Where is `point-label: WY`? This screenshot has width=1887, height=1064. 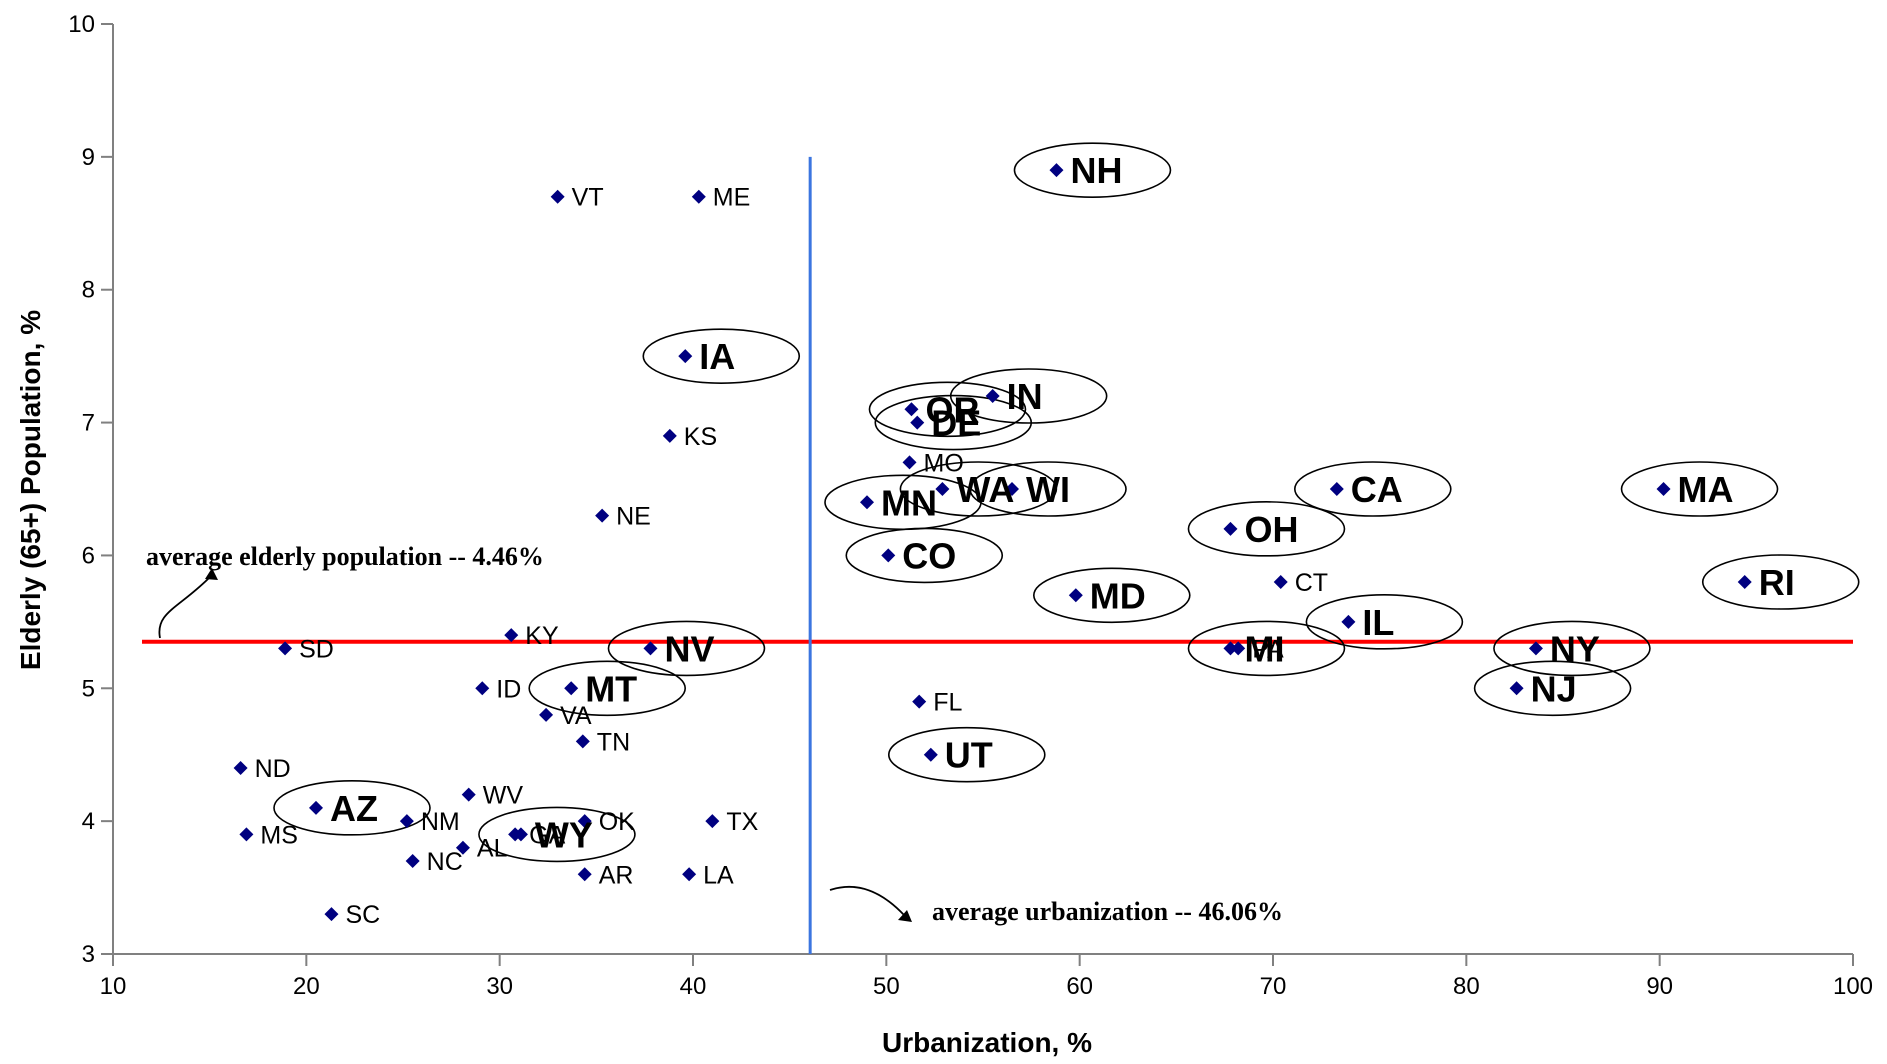 point-label: WY is located at coordinates (564, 834).